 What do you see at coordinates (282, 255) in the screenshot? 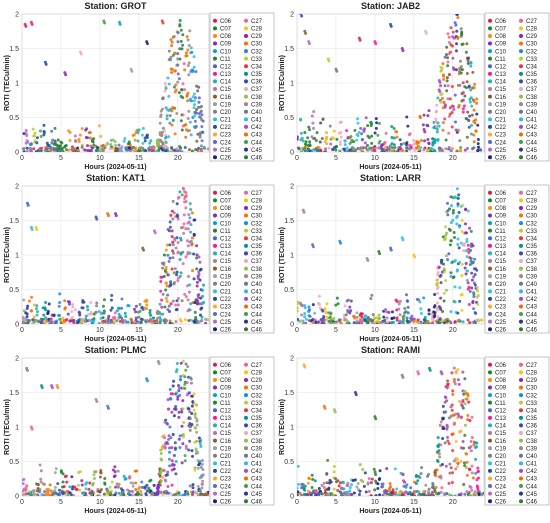
I see `y-axis-label: ROTI (TECu/min)` at bounding box center [282, 255].